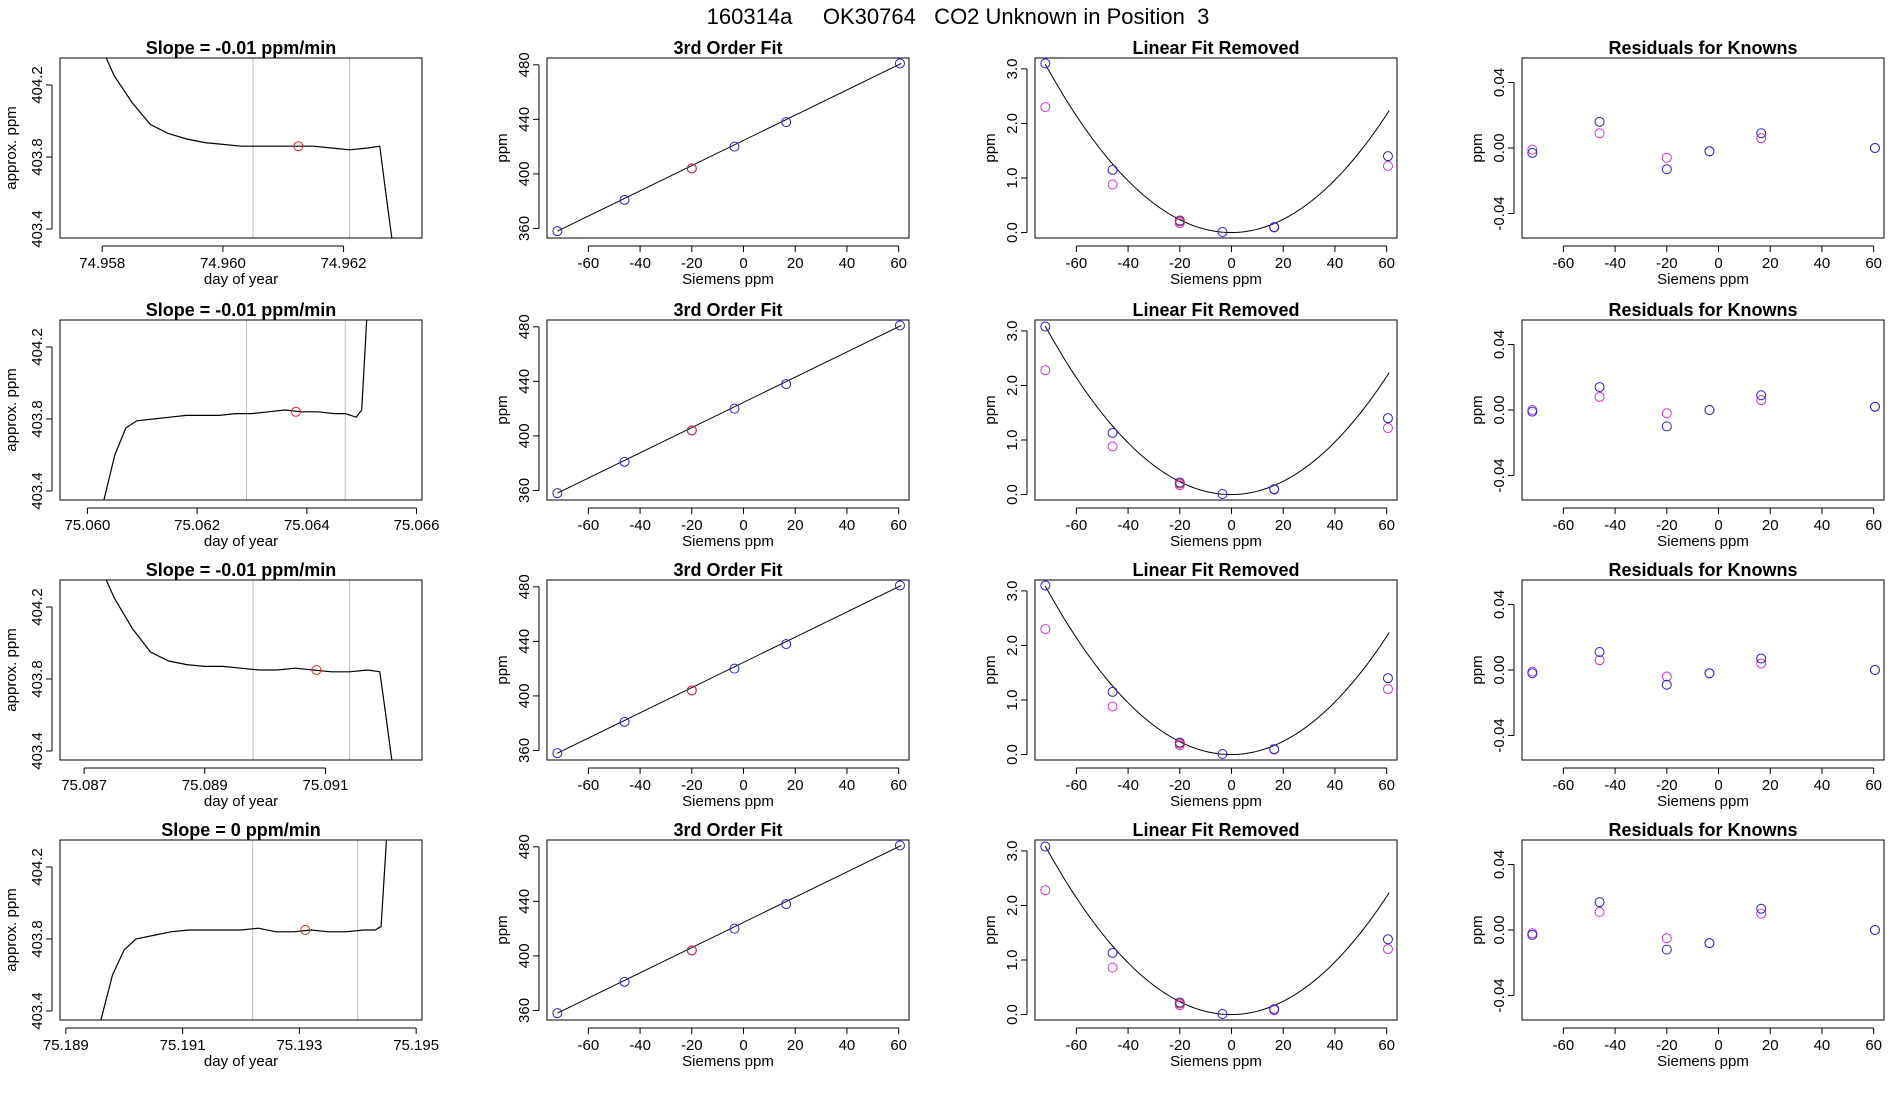 The image size is (1900, 1100). I want to click on x-tick-label: 75.089, so click(205, 785).